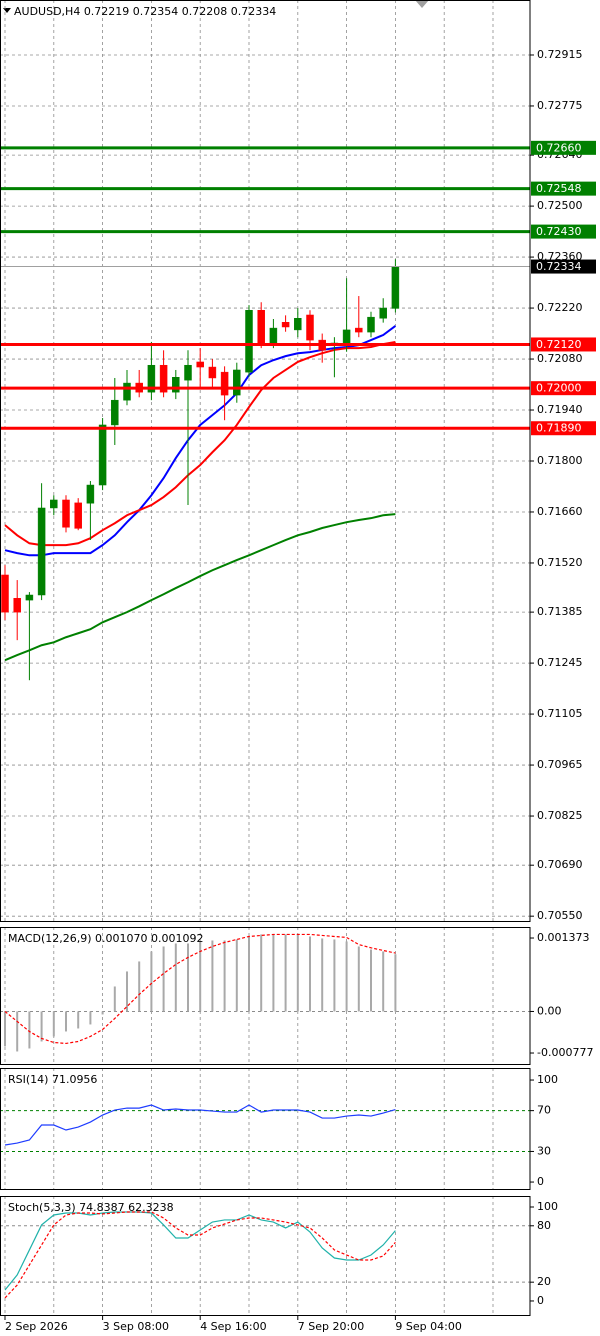 The height and width of the screenshot is (1336, 600). I want to click on y-tick-label: 0.71245, so click(560, 662).